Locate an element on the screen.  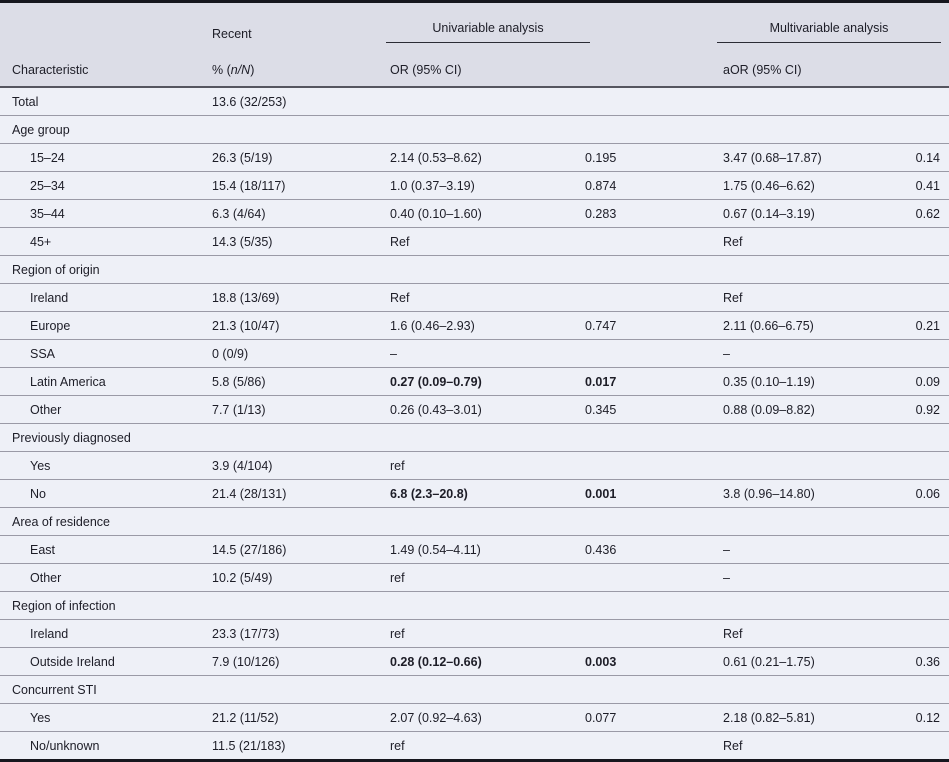
univariable-group-header: Univariable analysis is located at coordinates (544, 23).